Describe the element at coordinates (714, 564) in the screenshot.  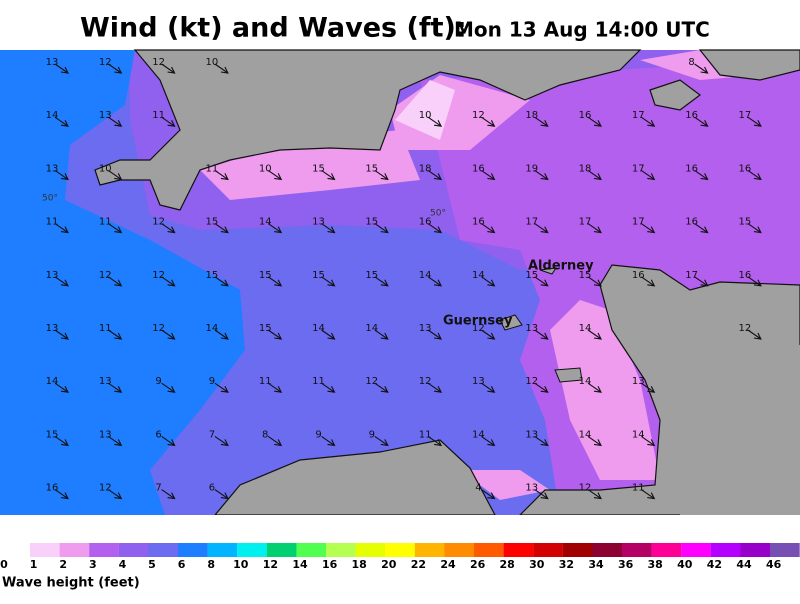
I see `legend-tick: 42` at that location.